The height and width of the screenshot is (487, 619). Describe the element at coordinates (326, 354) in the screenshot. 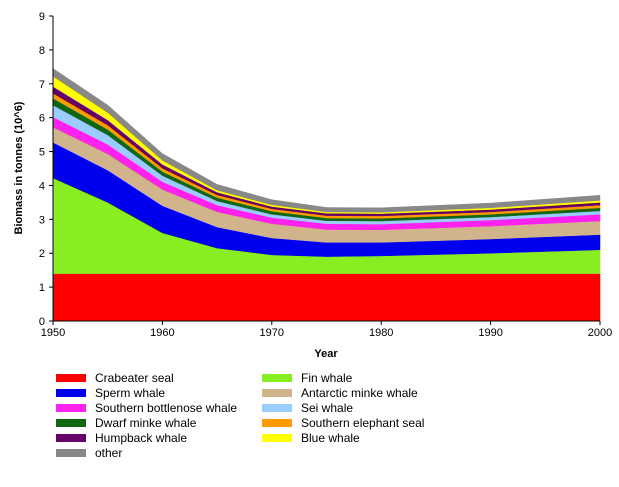

I see `x-axis-title: Year` at that location.